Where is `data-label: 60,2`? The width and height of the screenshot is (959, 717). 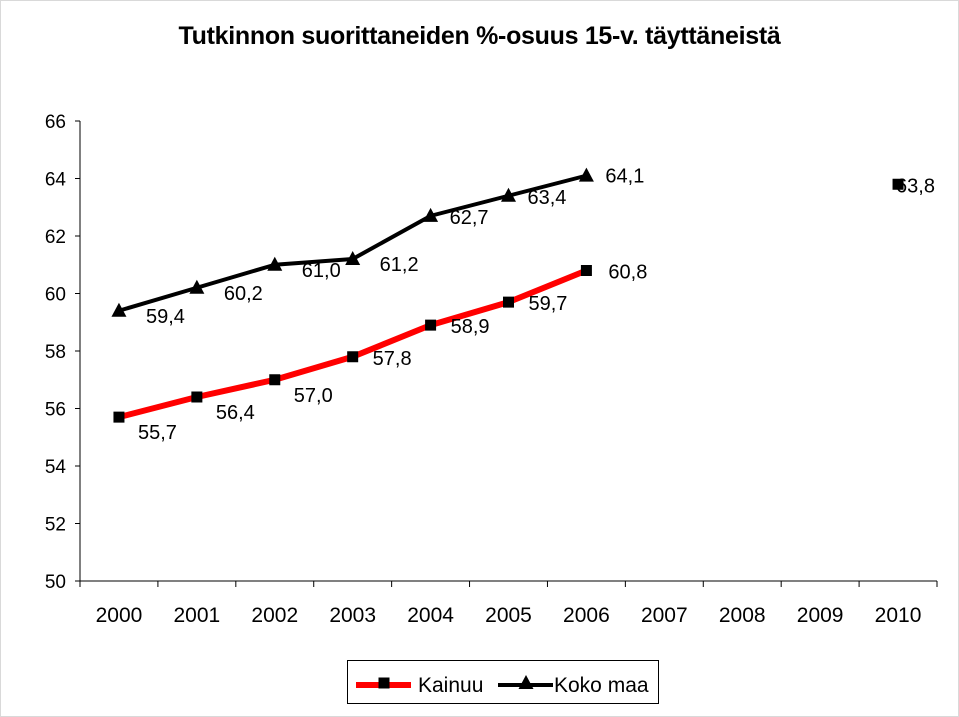
data-label: 60,2 is located at coordinates (243, 294).